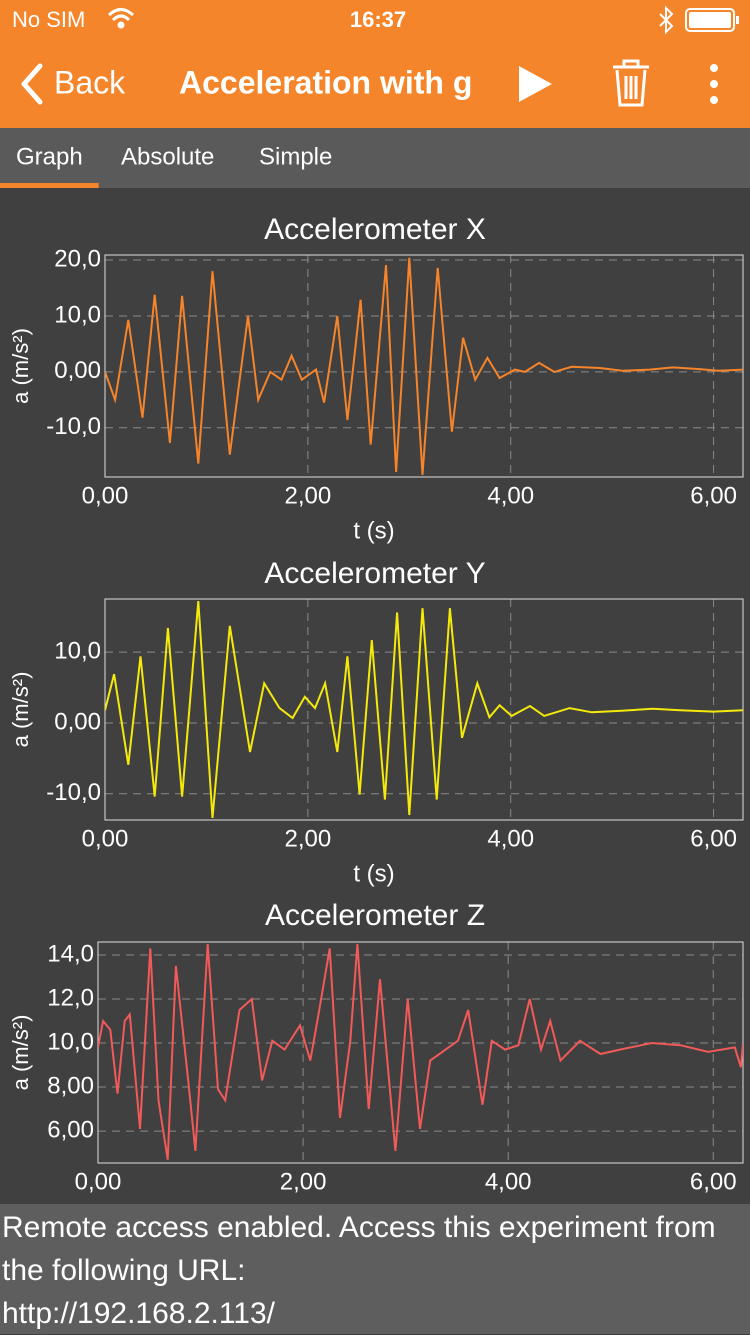  What do you see at coordinates (712, 20) in the screenshot?
I see `battery-icon` at bounding box center [712, 20].